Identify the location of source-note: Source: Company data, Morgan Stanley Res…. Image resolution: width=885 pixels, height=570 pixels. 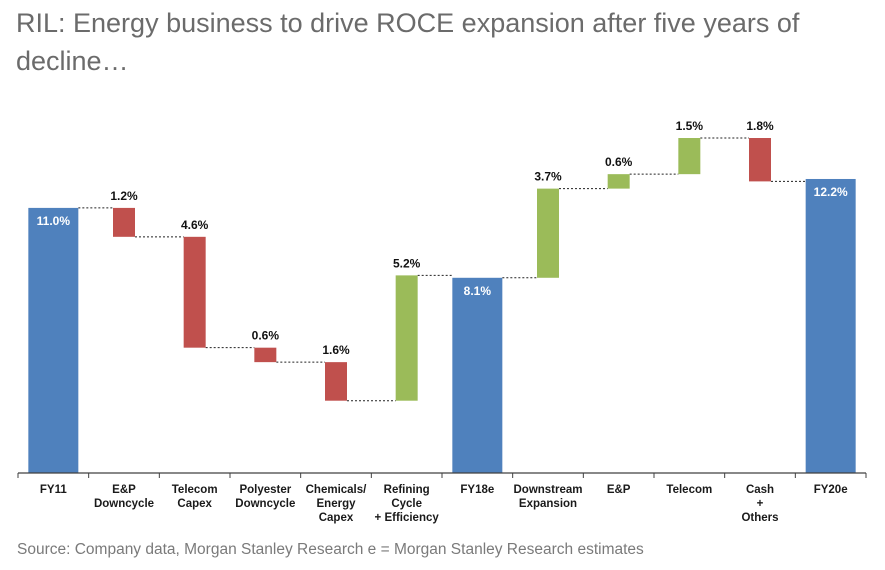
(330, 549).